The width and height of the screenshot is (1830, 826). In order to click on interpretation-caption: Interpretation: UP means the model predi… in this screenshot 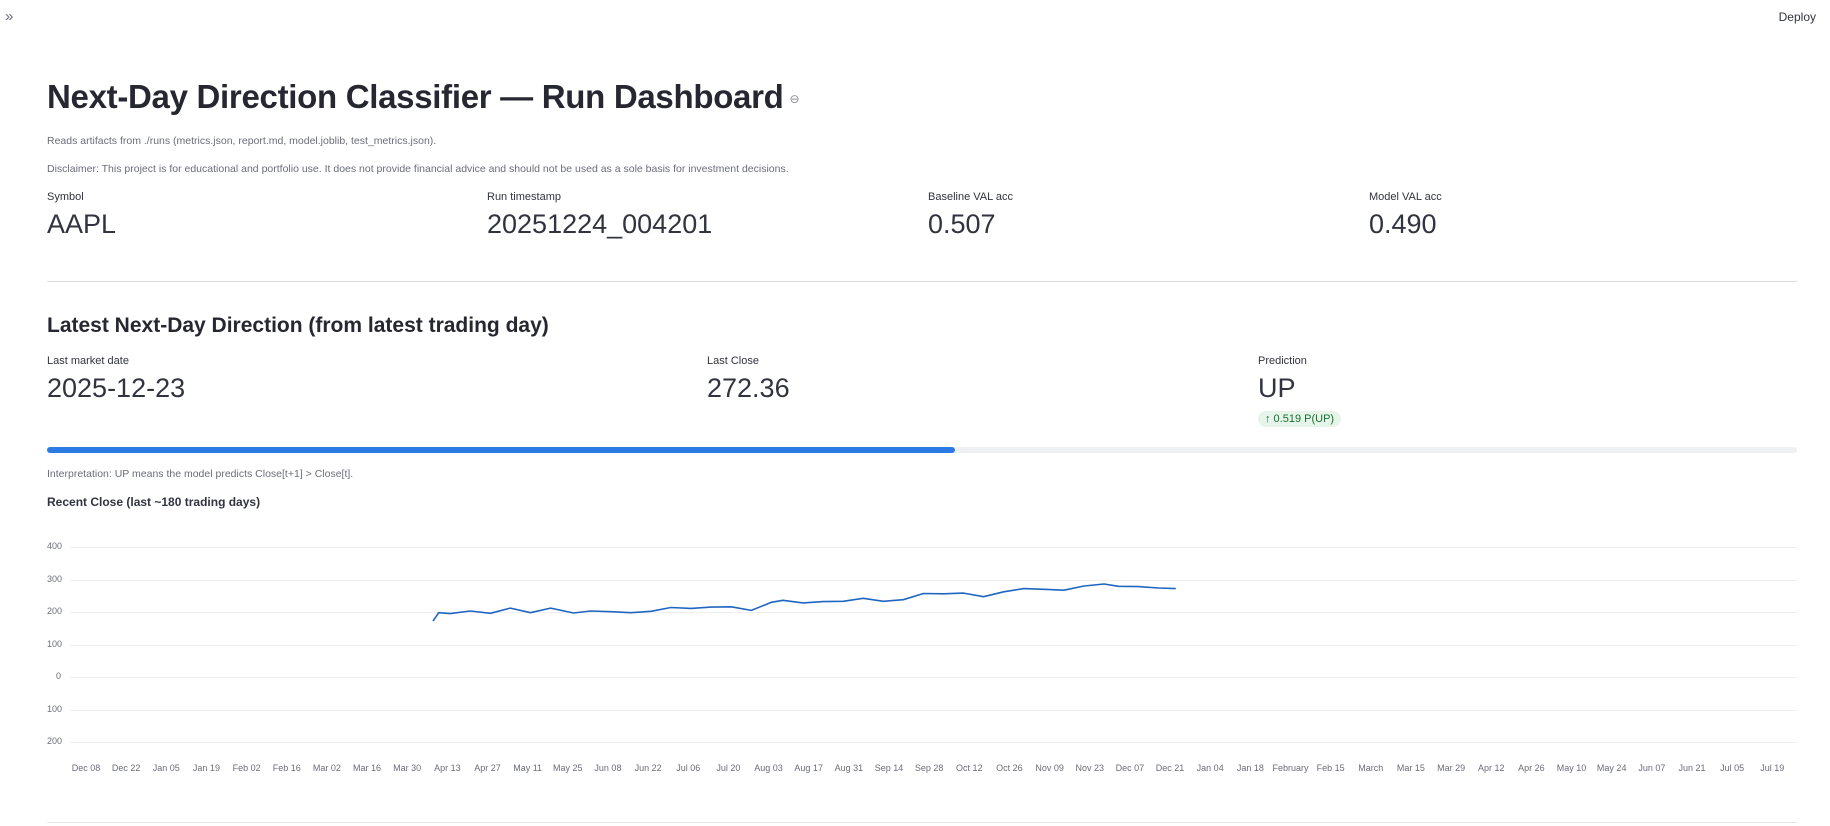, I will do `click(200, 474)`.